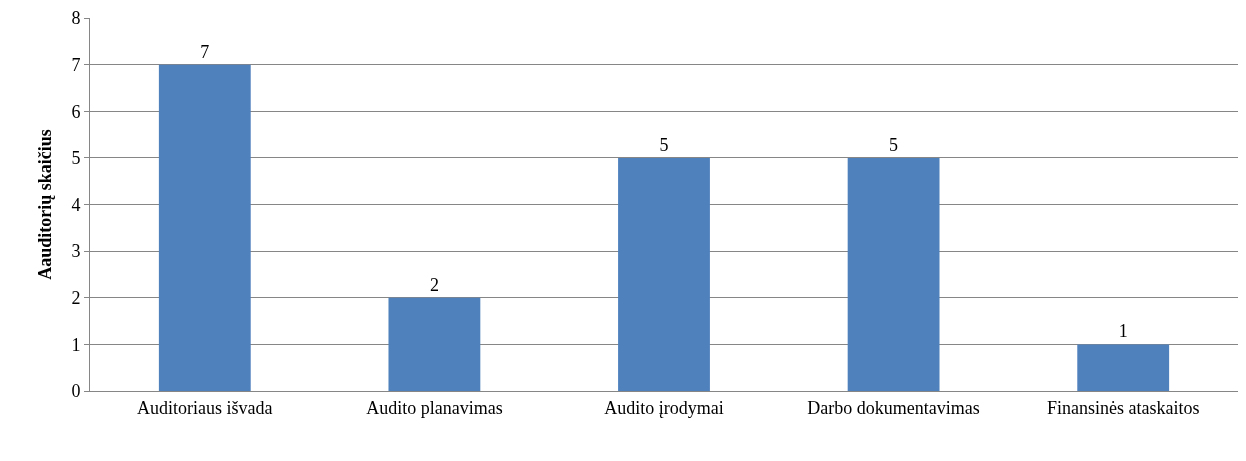  I want to click on data-label: 2, so click(434, 284).